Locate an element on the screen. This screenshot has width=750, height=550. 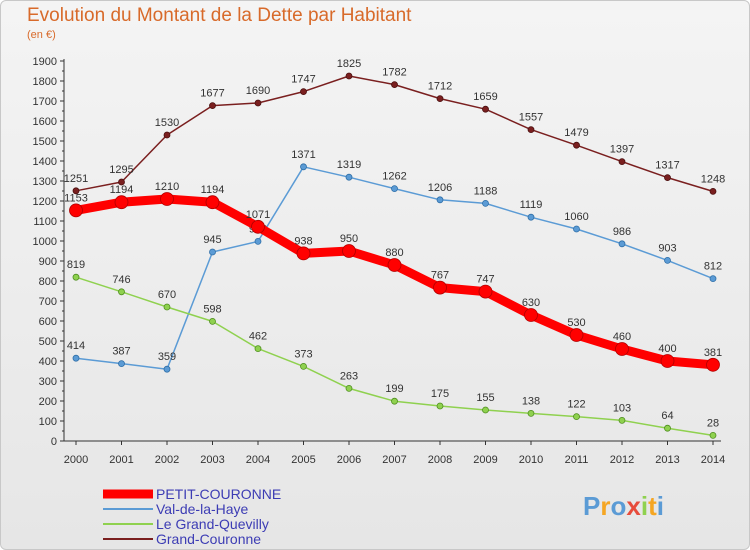
data-label-petit-couronne: 1210 is located at coordinates (167, 187).